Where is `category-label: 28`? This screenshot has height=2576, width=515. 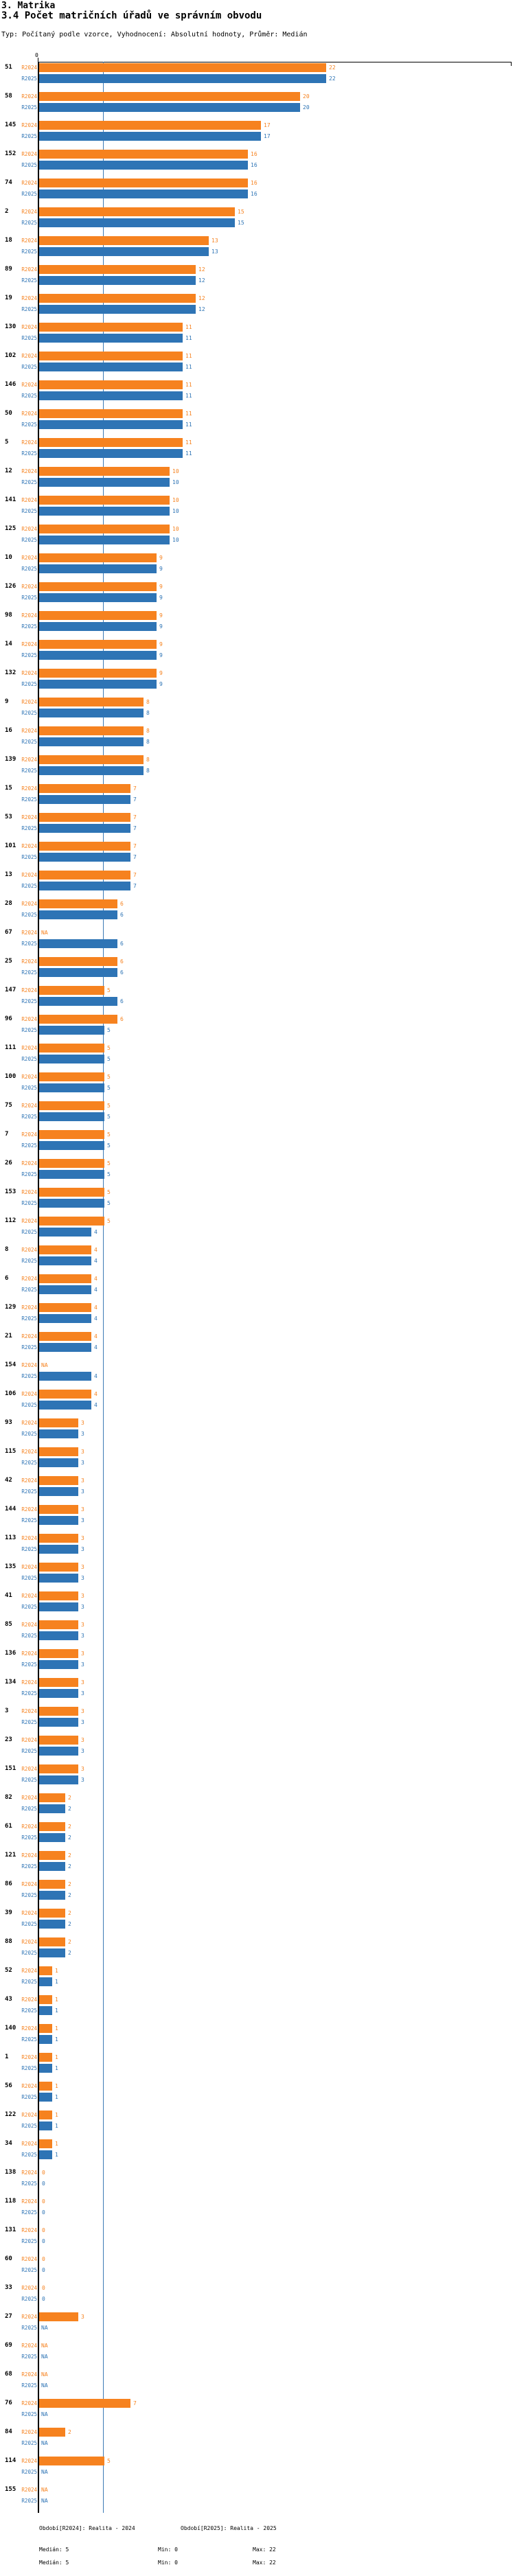
category-label: 28 is located at coordinates (8, 903).